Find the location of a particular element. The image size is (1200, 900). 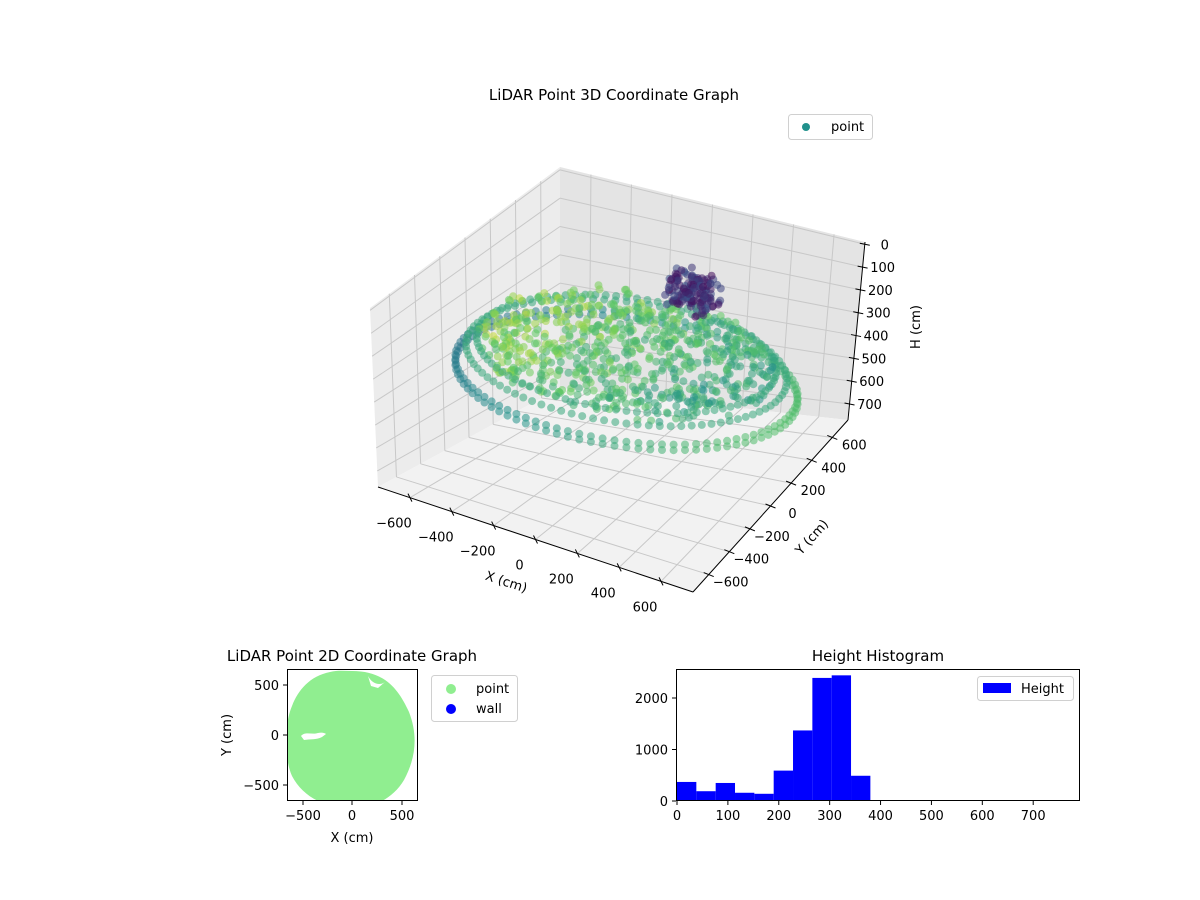

histogram-title: Height Histogram is located at coordinates (878, 656).